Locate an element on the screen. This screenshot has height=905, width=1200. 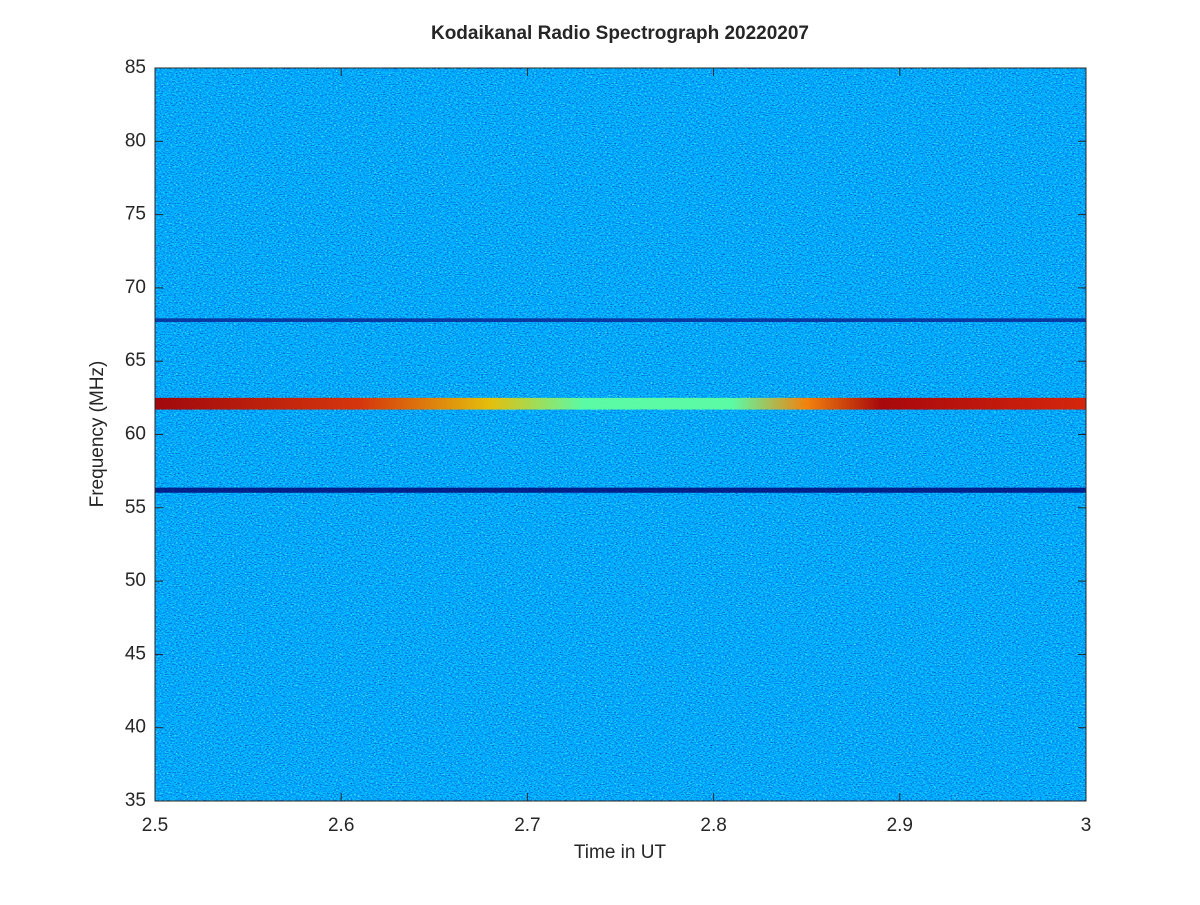
y-tick-label: 65 is located at coordinates (135, 360).